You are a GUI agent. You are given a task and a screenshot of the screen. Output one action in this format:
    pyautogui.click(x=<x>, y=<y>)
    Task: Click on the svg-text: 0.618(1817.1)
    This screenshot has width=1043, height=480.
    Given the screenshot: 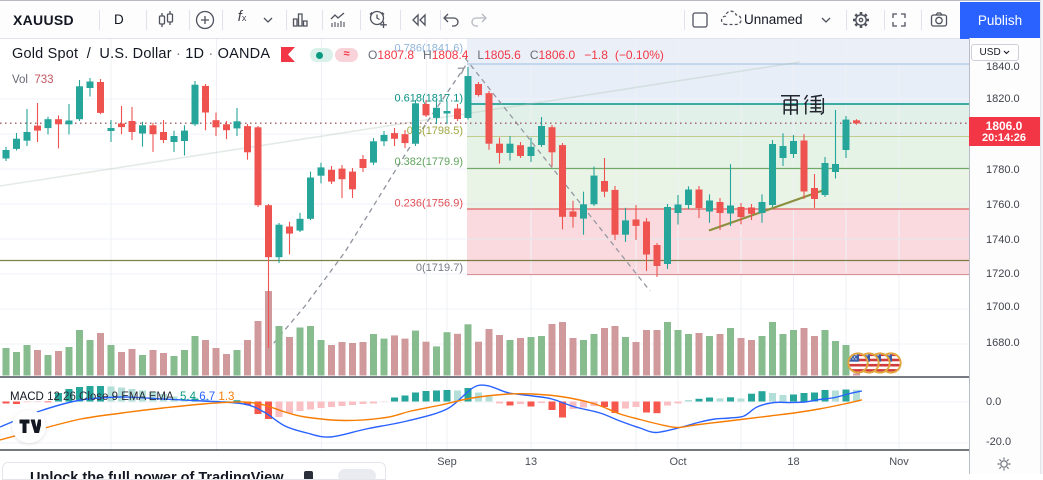 What is the action you would take?
    pyautogui.click(x=429, y=99)
    